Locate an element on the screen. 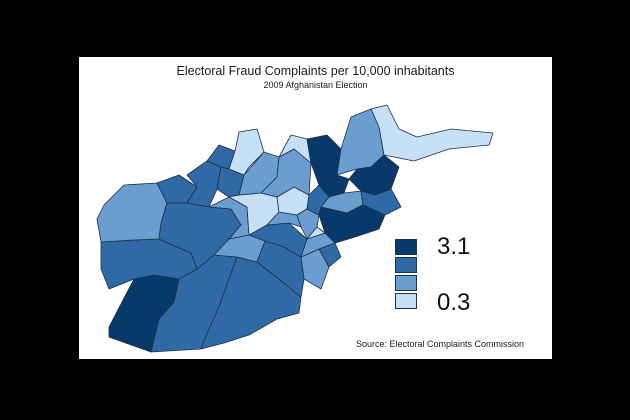 The image size is (630, 420). province-logar is located at coordinates (316, 233).